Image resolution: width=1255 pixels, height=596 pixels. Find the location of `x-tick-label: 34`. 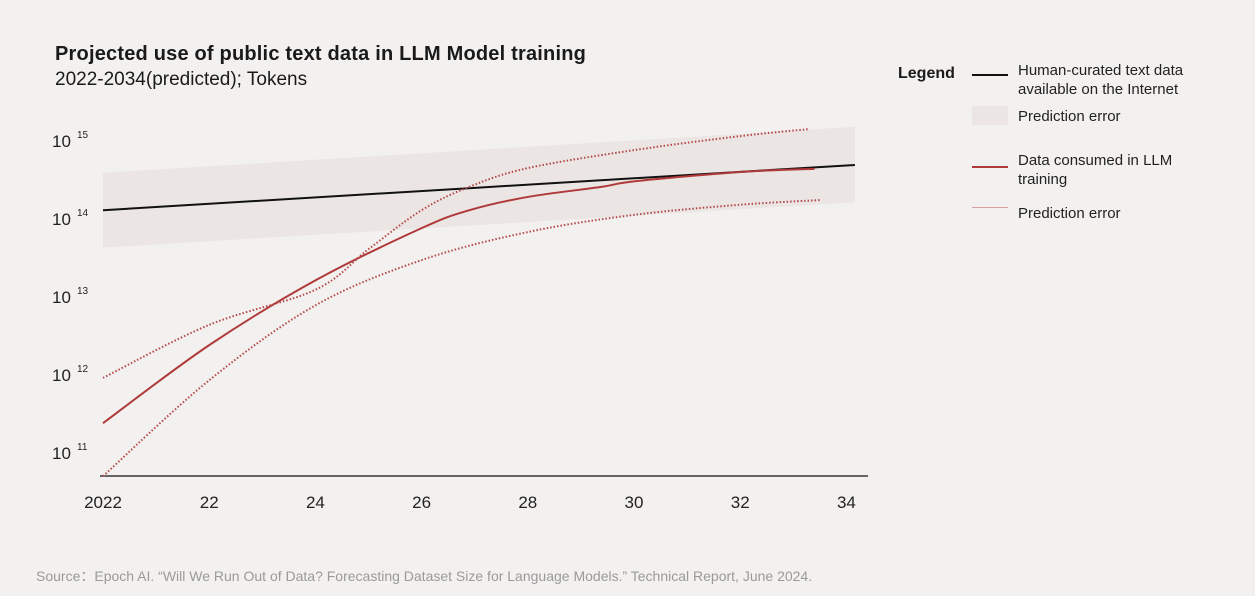

x-tick-label: 34 is located at coordinates (846, 502).